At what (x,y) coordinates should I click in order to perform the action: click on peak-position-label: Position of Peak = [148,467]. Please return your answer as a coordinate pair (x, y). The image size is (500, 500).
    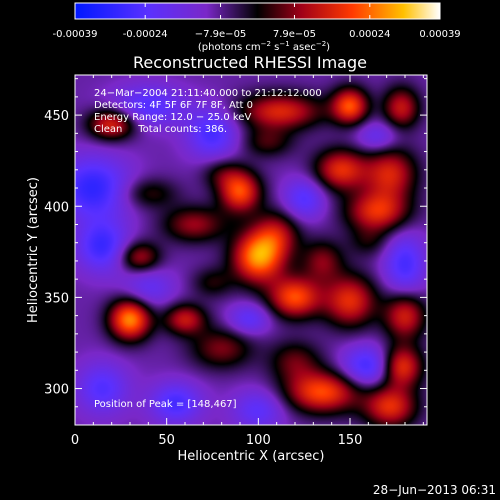
    Looking at the image, I should click on (165, 404).